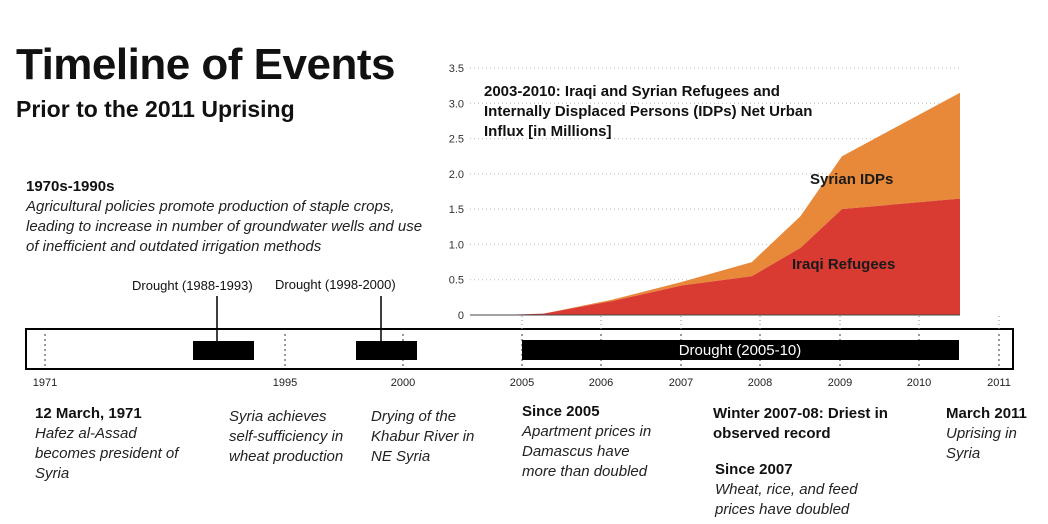  I want to click on y-tick-label: 2.5, so click(456, 140).